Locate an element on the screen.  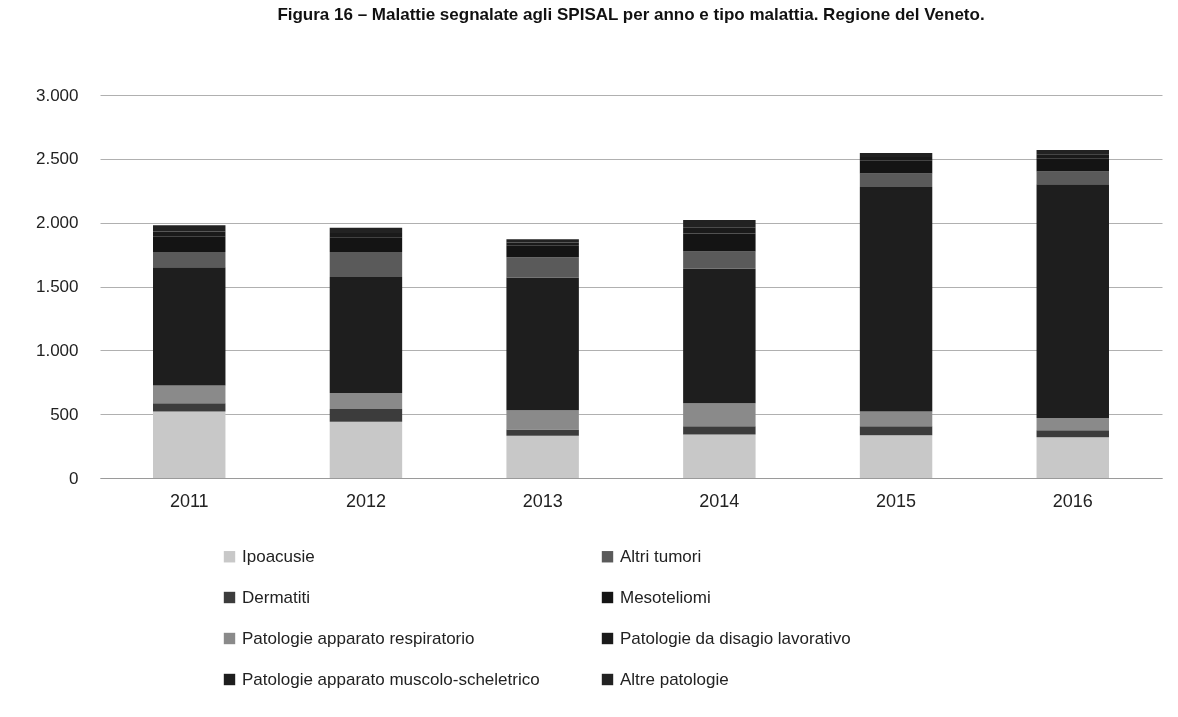
y-tick-label: 3.000 is located at coordinates (57, 95).